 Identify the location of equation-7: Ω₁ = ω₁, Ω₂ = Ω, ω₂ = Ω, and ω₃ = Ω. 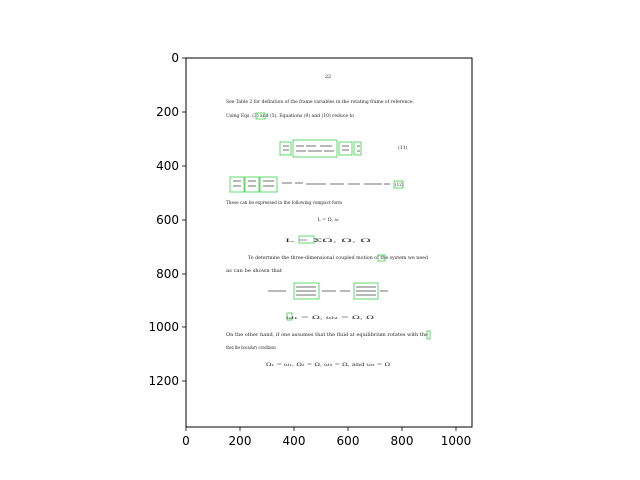
(328, 365).